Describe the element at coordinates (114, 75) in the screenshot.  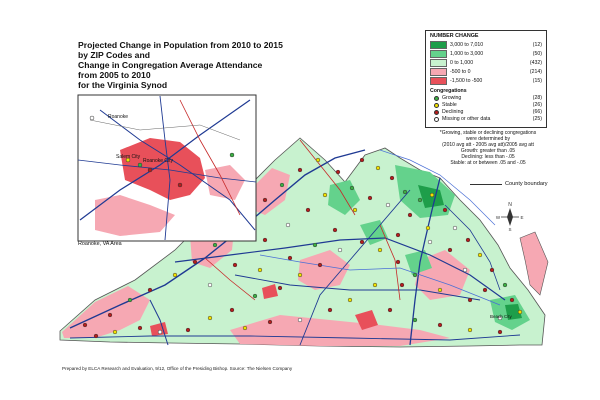
I see `title-line: from 2005 to 2010` at that location.